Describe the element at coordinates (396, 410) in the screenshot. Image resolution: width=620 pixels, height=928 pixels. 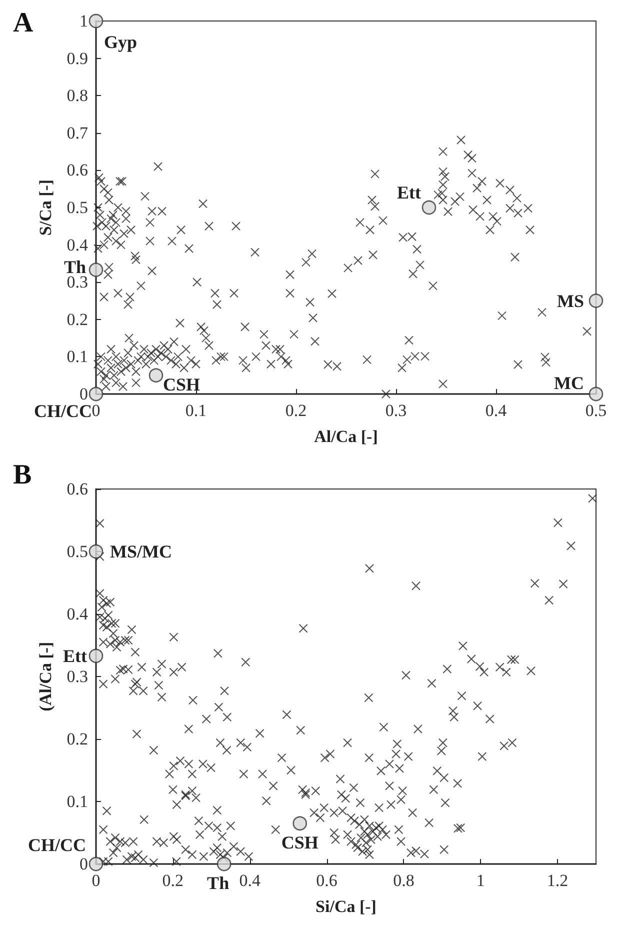
I see `x-tick-label: 0.3` at that location.